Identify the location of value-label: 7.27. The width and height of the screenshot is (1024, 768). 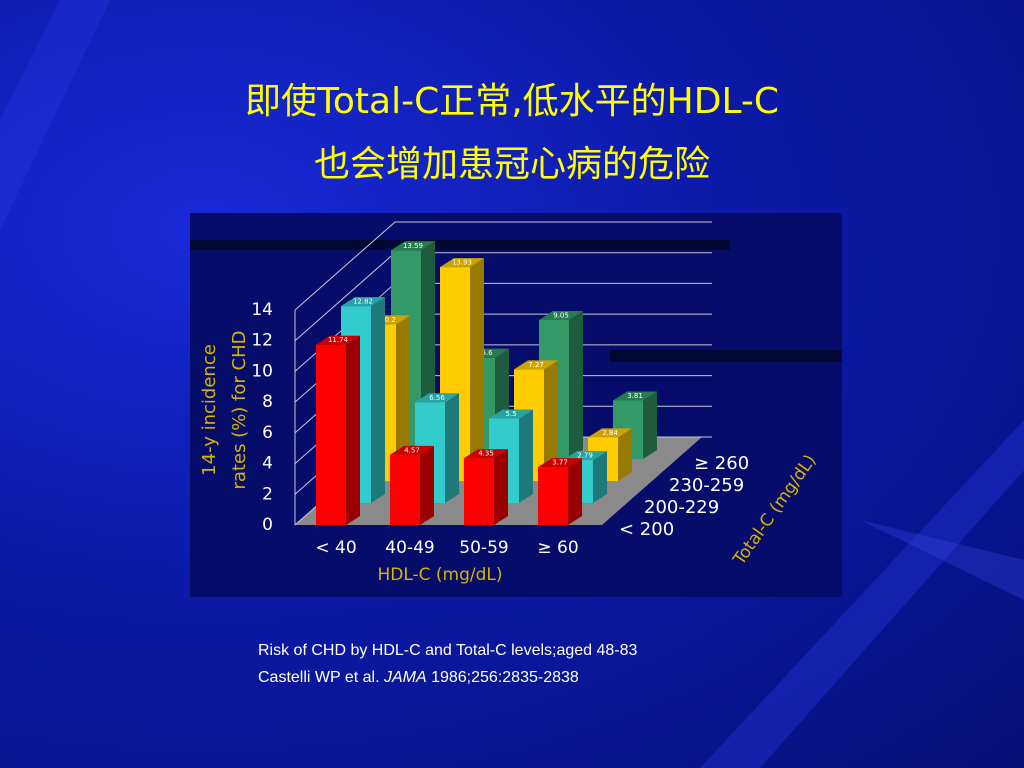
(536, 365).